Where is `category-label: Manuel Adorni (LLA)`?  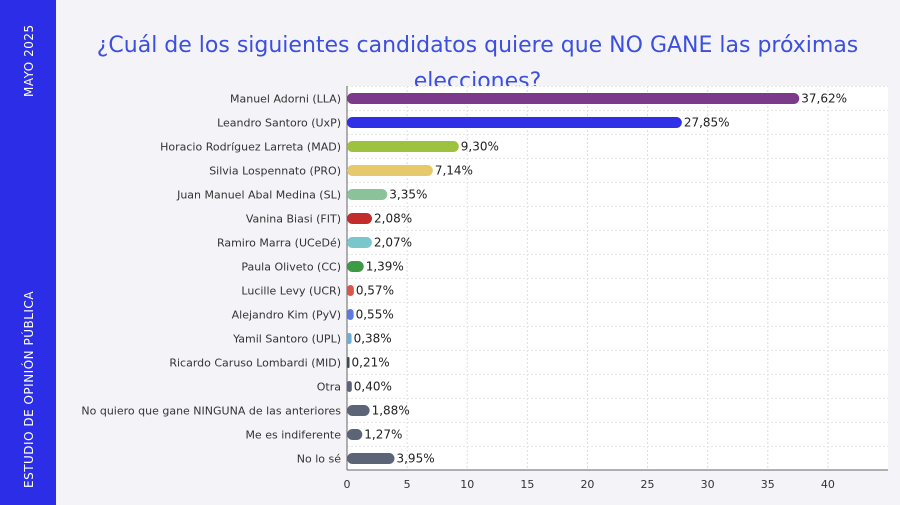 category-label: Manuel Adorni (LLA) is located at coordinates (285, 99).